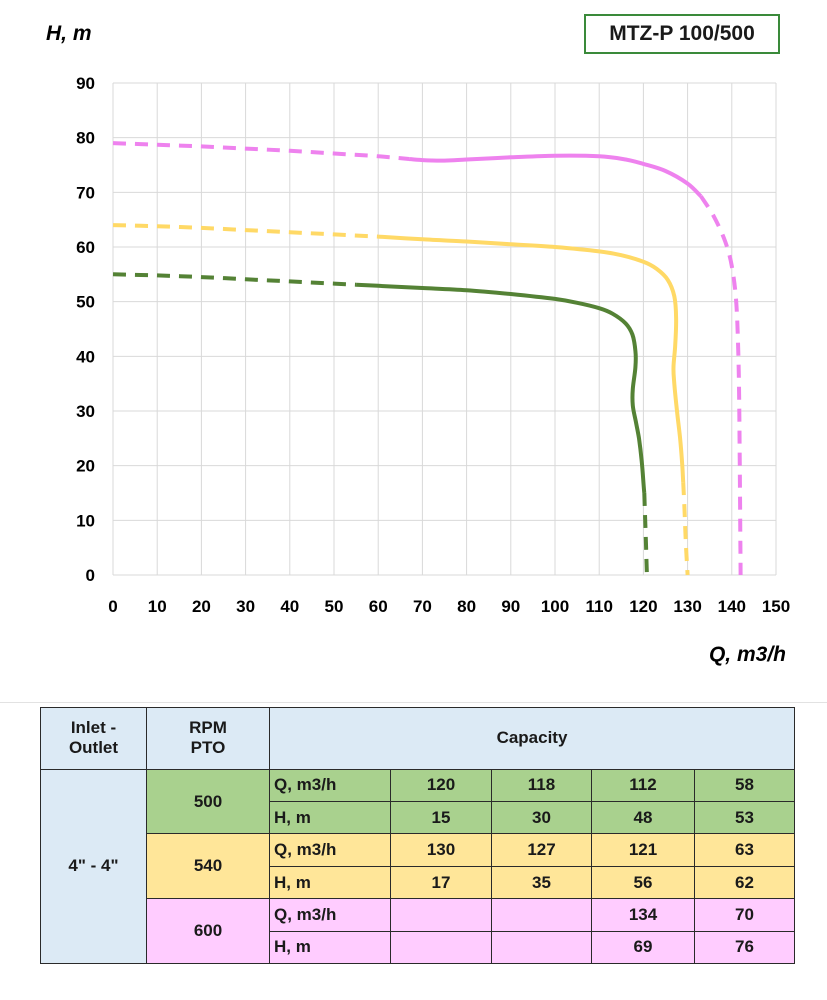 The image size is (827, 1000). I want to click on size-cell: 4" - 4", so click(93, 866).